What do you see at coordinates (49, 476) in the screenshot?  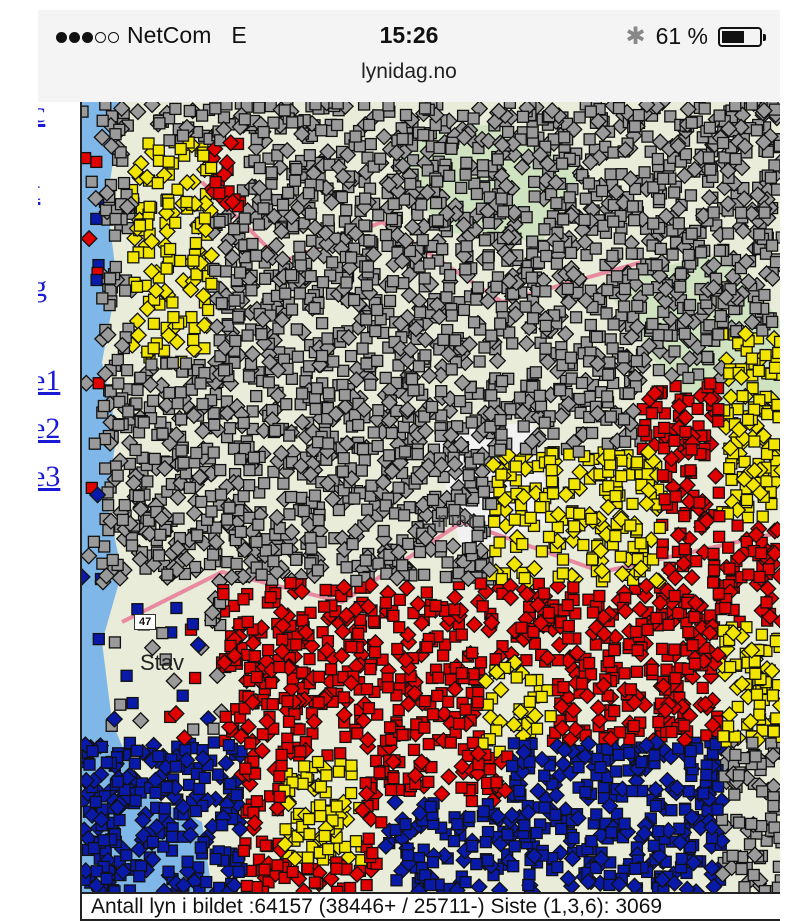 I see `sidebar-link-6: e3` at bounding box center [49, 476].